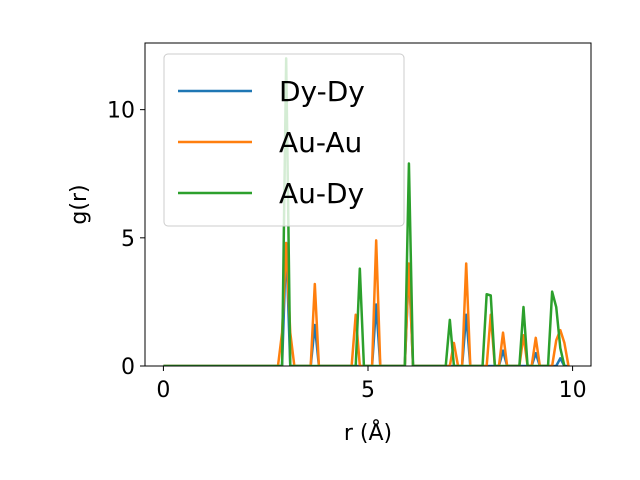 The image size is (640, 480). I want to click on x-axis-label: r (Å), so click(368, 432).